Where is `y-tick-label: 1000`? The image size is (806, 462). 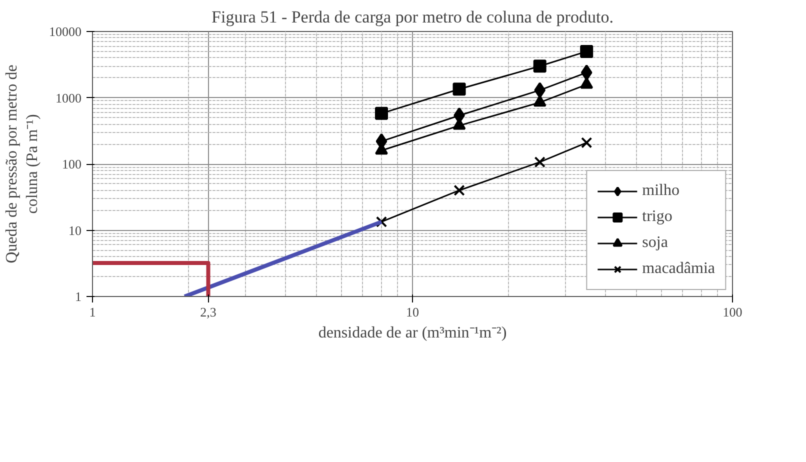 y-tick-label: 1000 is located at coordinates (69, 98).